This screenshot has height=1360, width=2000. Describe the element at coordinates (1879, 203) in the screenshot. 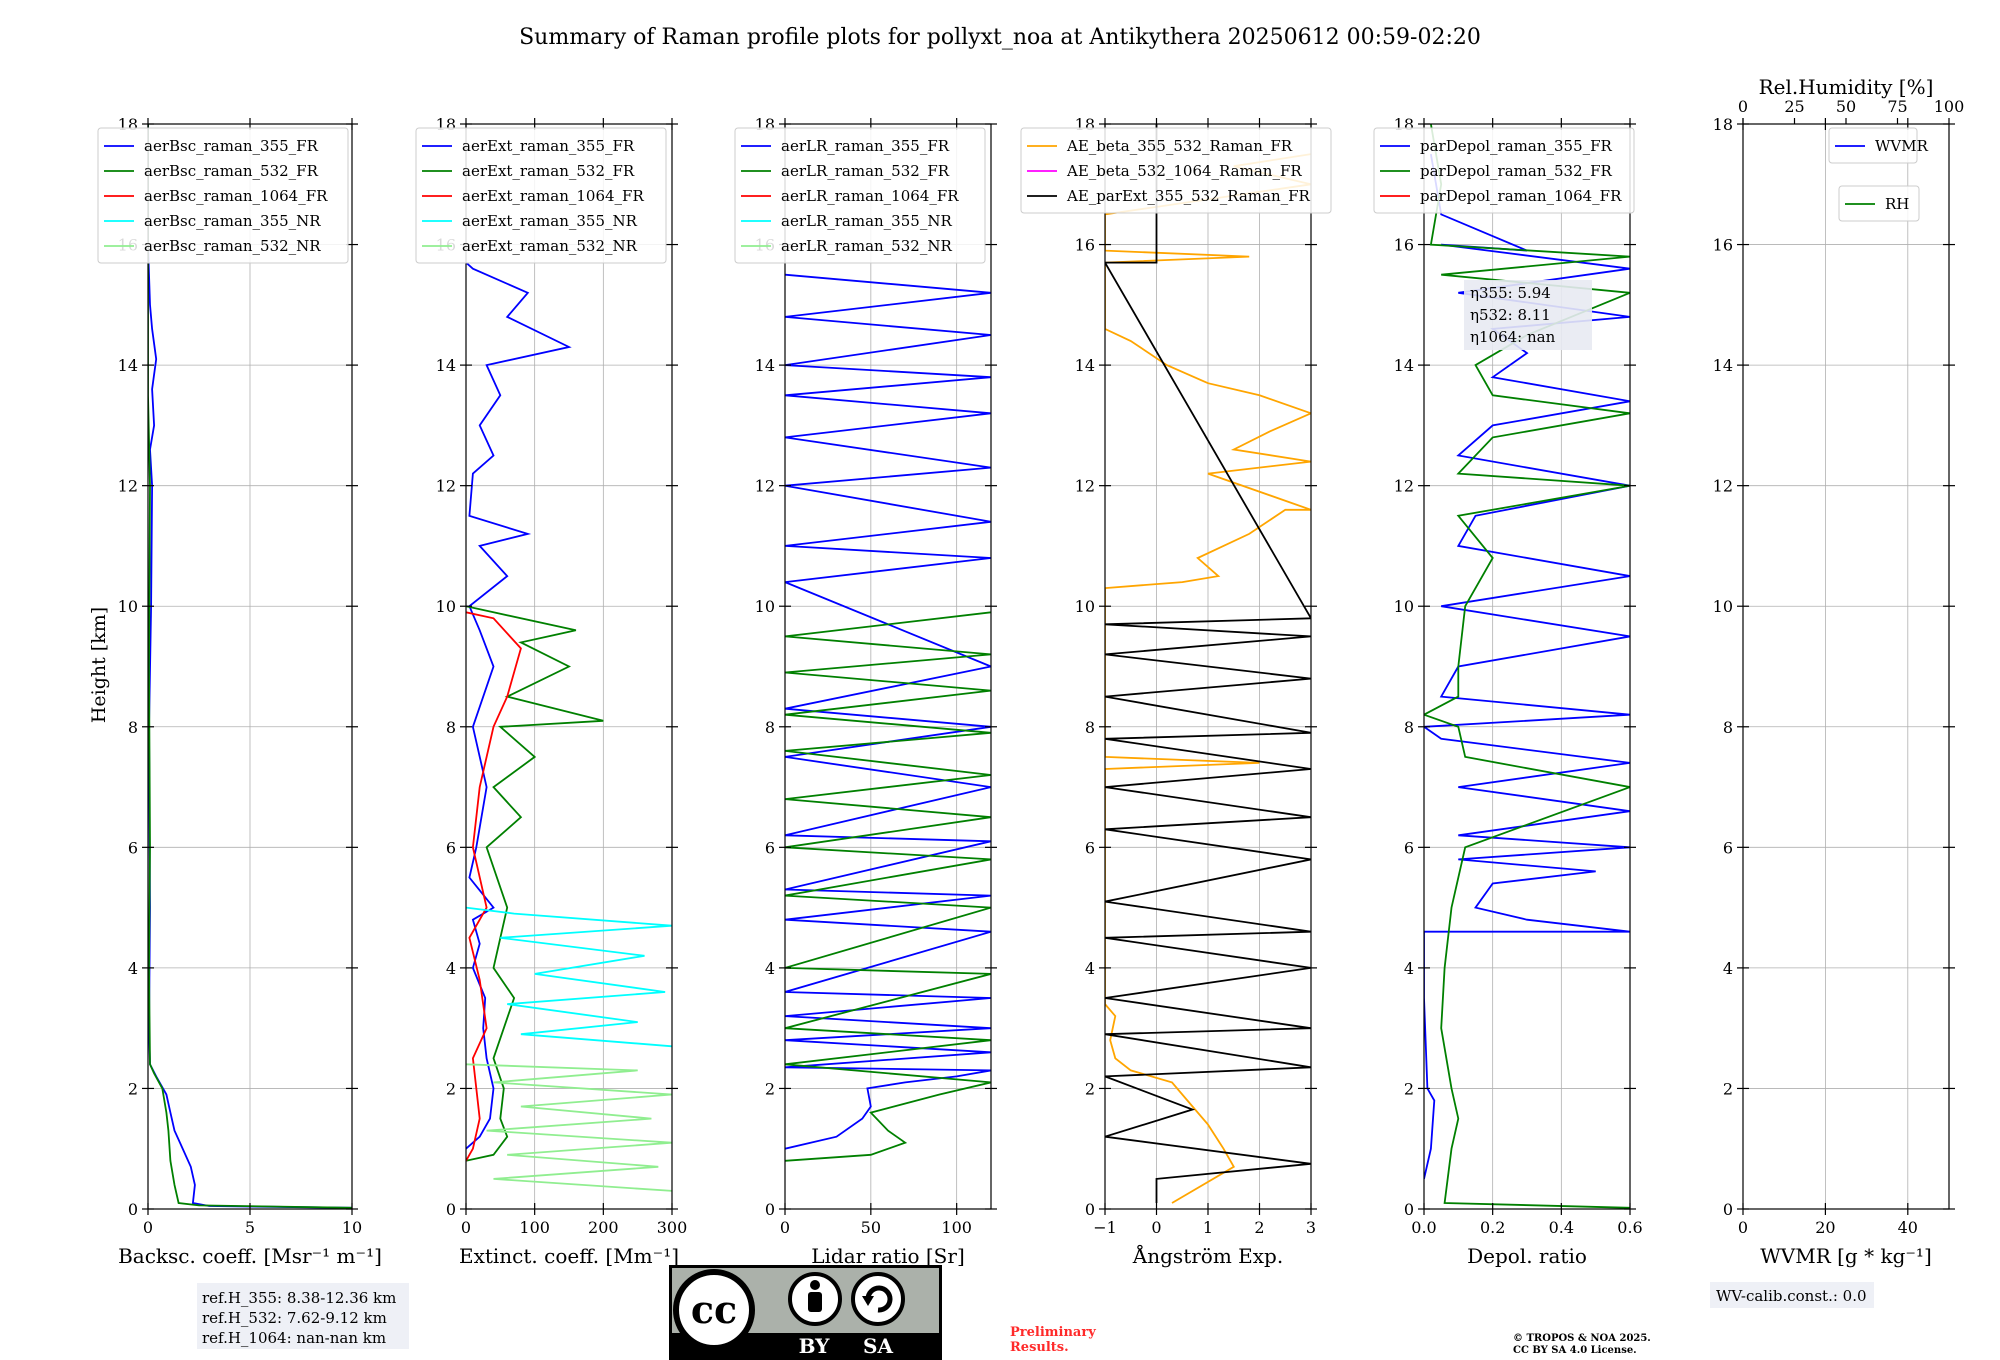

I see `legend2-wv: RH` at that location.